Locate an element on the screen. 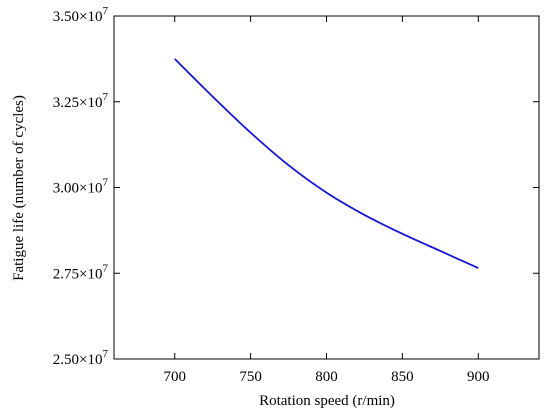 The image size is (550, 415). y-tick-mantissa: 3.50×10 is located at coordinates (78, 17).